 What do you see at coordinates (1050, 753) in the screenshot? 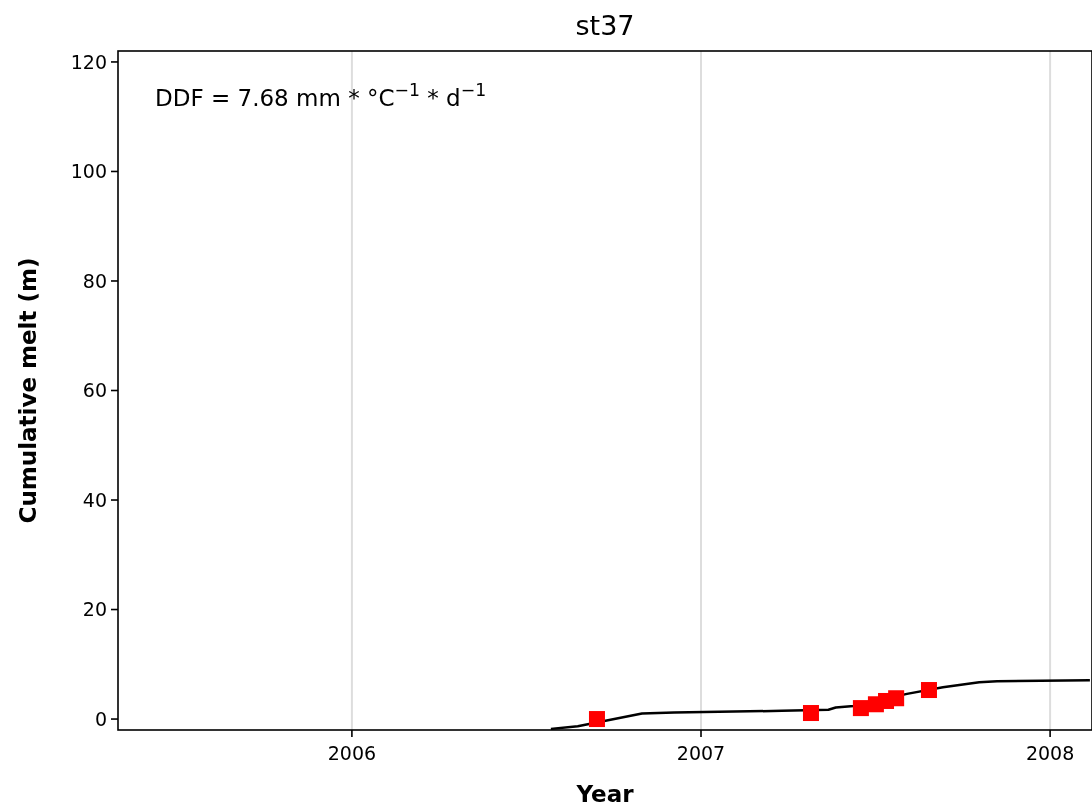
I see `x-tick-label: 2008` at bounding box center [1050, 753].